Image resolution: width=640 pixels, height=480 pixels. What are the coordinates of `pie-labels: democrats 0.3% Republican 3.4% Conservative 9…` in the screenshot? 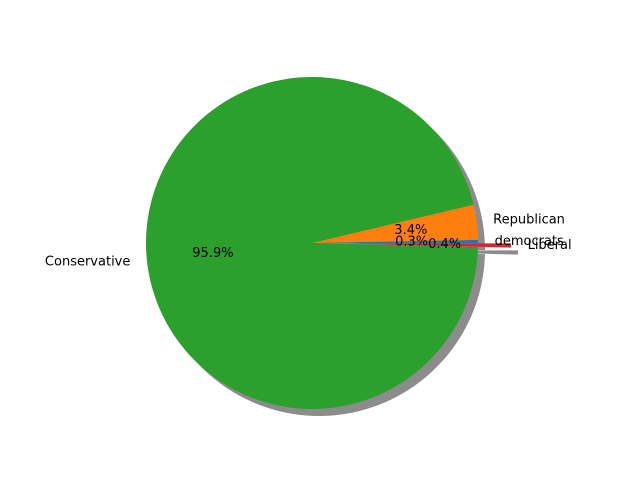 It's located at (308, 241).